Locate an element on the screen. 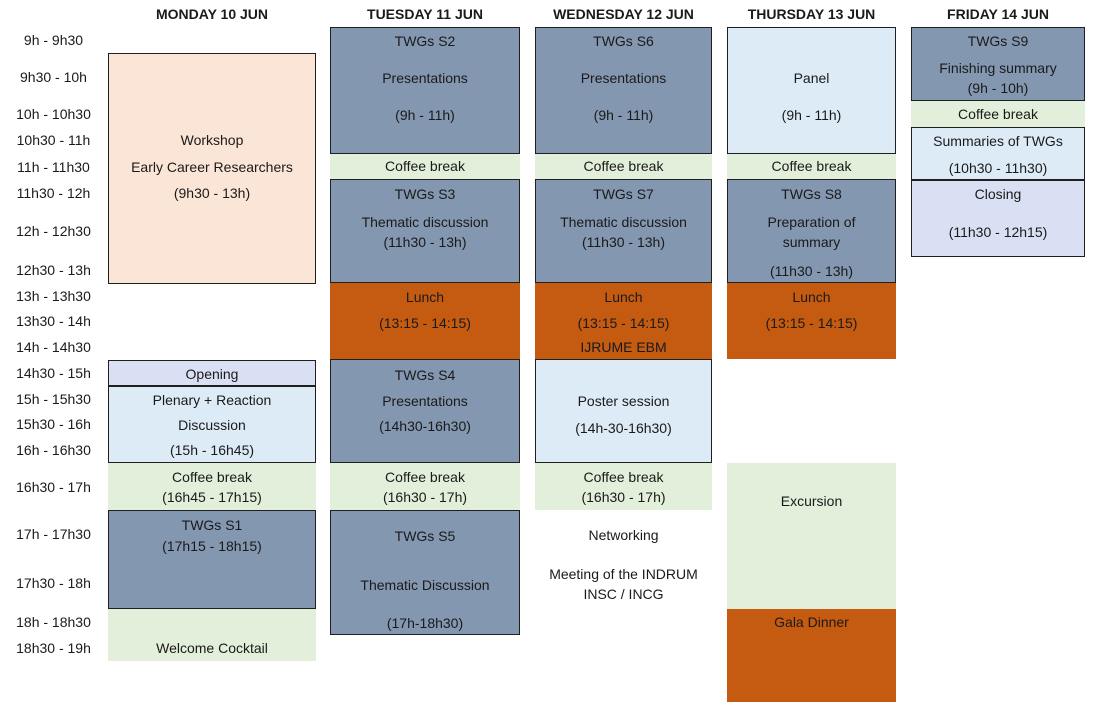 This screenshot has width=1100, height=710. time-slot: 16h - 16h30 is located at coordinates (53, 450).